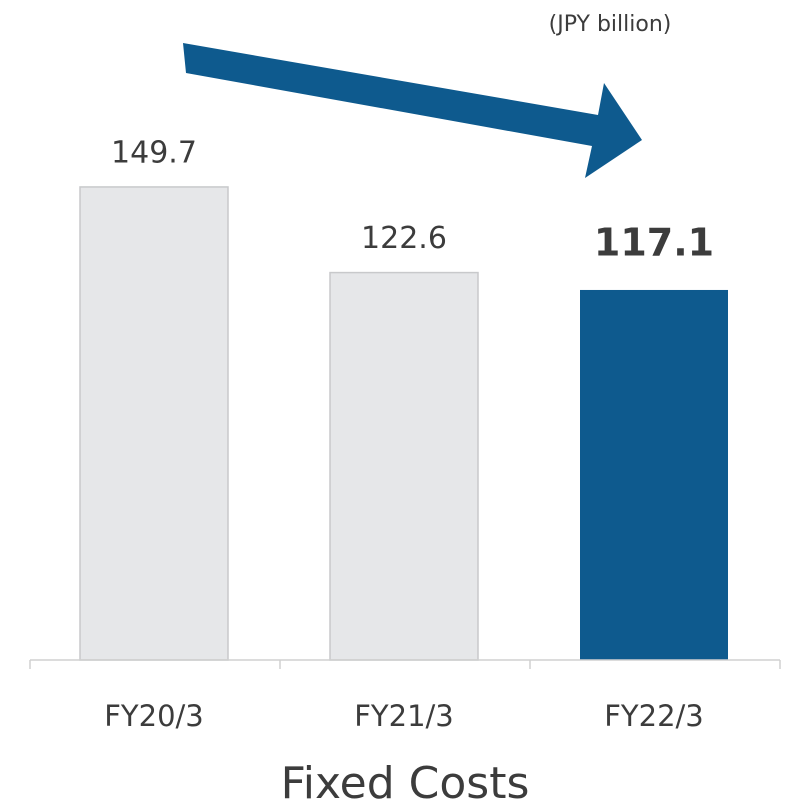 The width and height of the screenshot is (788, 811). Describe the element at coordinates (154, 152) in the screenshot. I see `value-label: 149.7` at that location.